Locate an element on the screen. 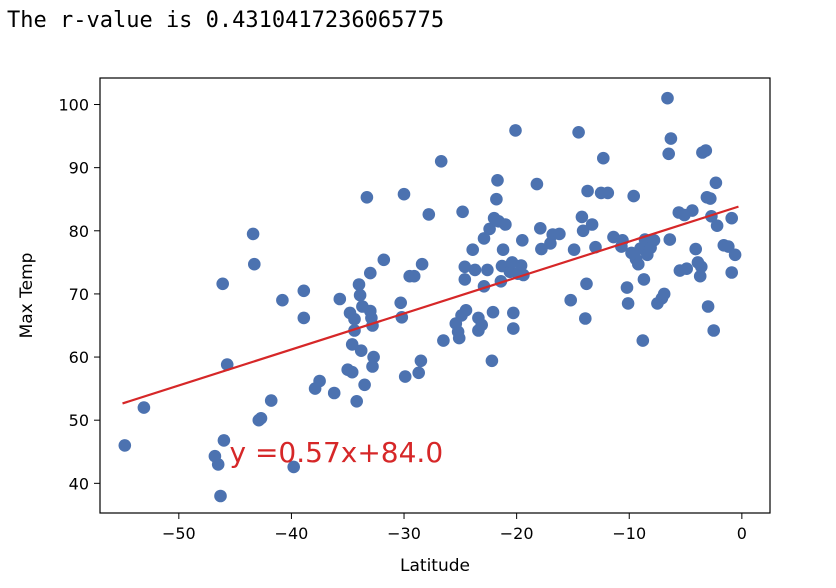 This screenshot has height=588, width=836. r-value-output: The r-value is 0.4310417236065775 is located at coordinates (226, 20).